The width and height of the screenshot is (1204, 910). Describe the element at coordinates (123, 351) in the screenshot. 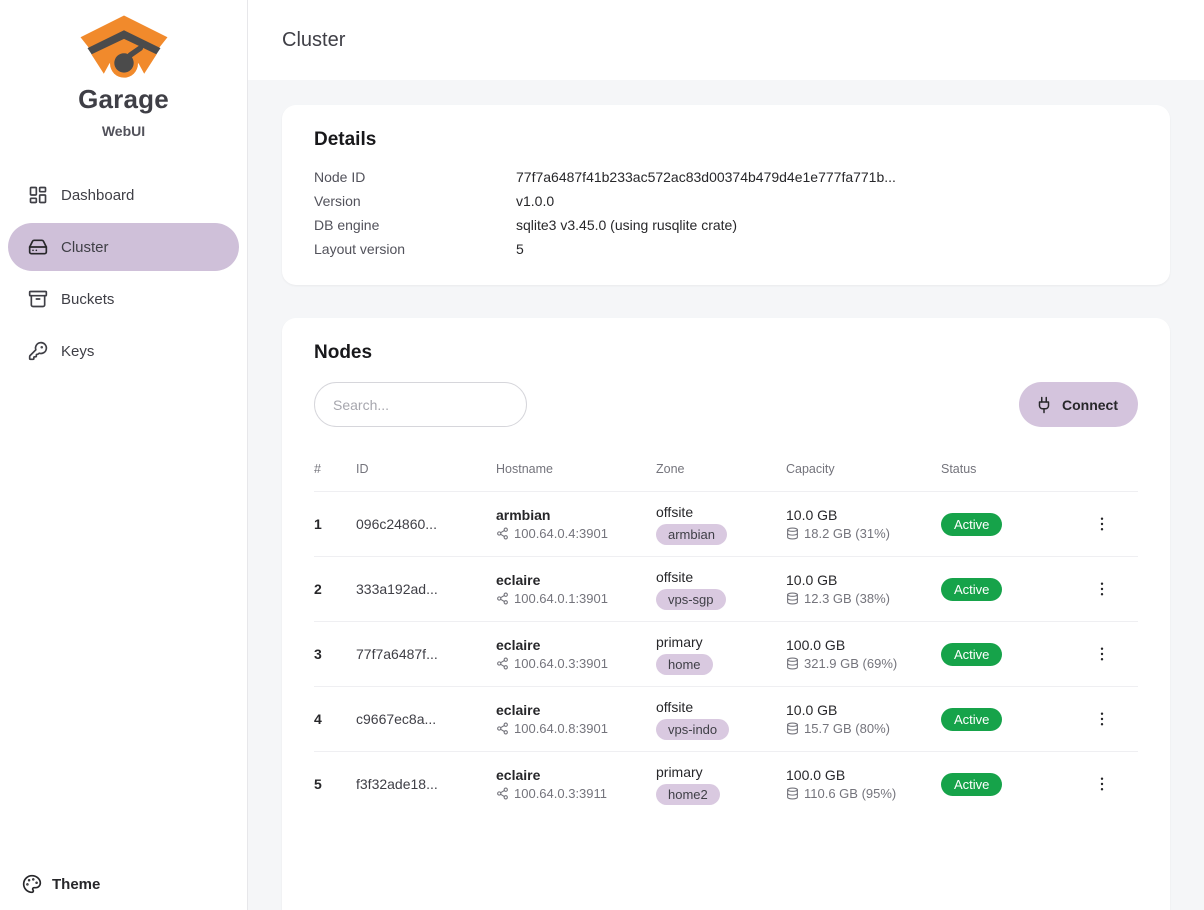

I see `sidebar-item-keys: Keys` at that location.